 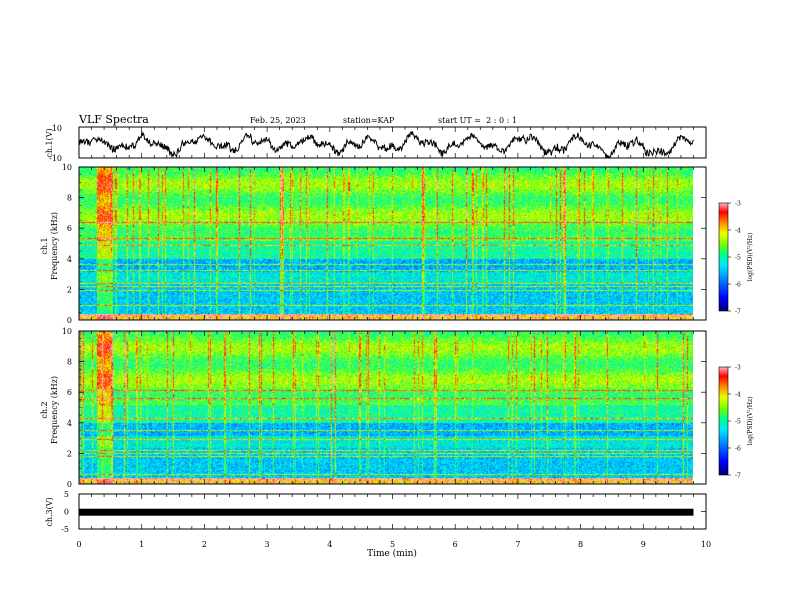 What do you see at coordinates (392, 553) in the screenshot?
I see `x-axis-label: Time (min)` at bounding box center [392, 553].